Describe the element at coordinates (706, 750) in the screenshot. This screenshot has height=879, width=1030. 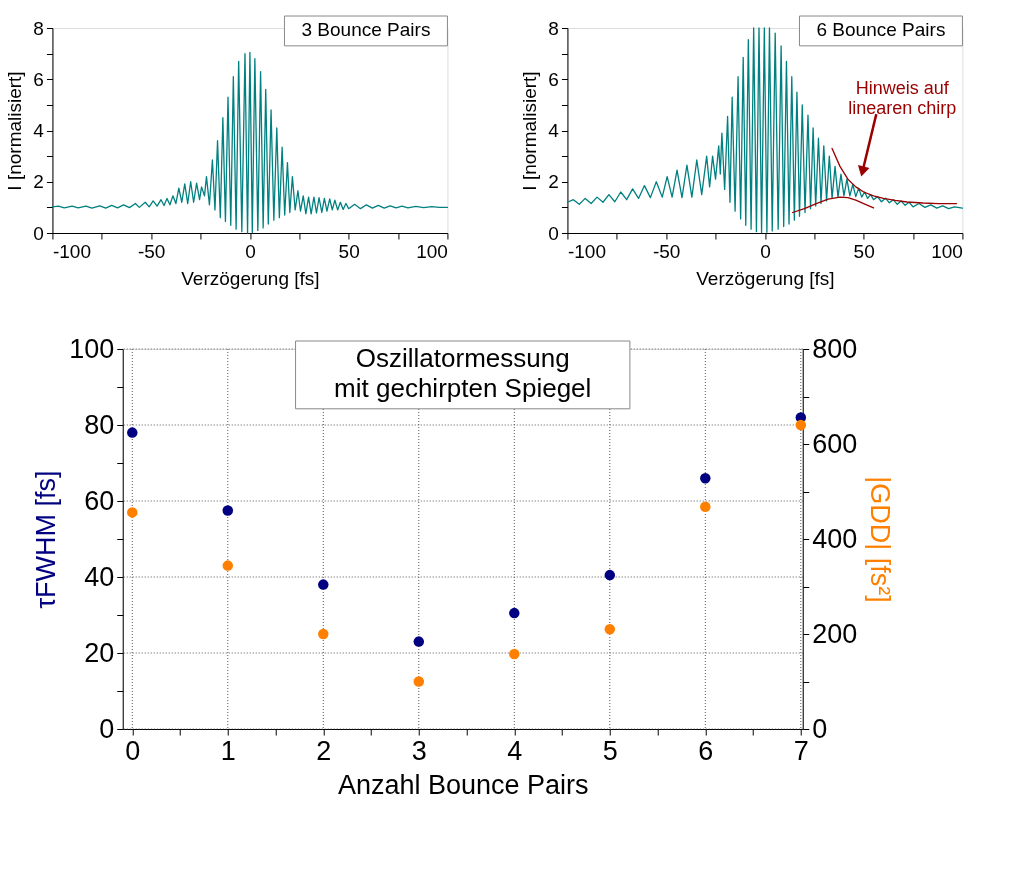
I see `x-tick-label: 6` at that location.